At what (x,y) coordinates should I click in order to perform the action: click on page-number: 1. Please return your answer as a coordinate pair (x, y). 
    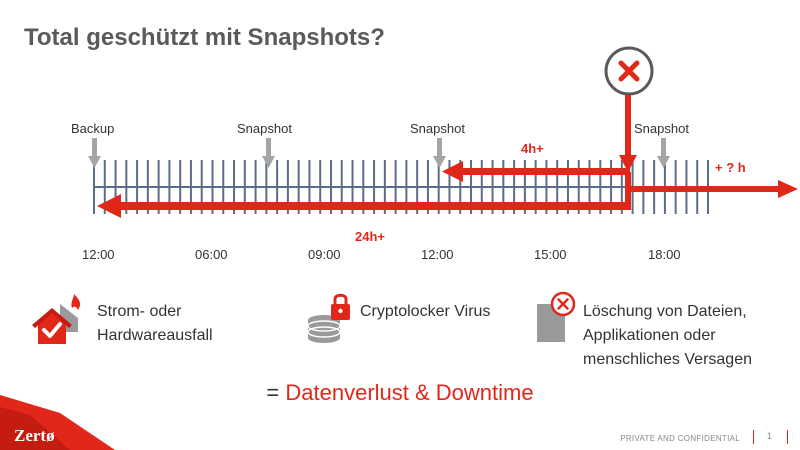
    Looking at the image, I should click on (769, 436).